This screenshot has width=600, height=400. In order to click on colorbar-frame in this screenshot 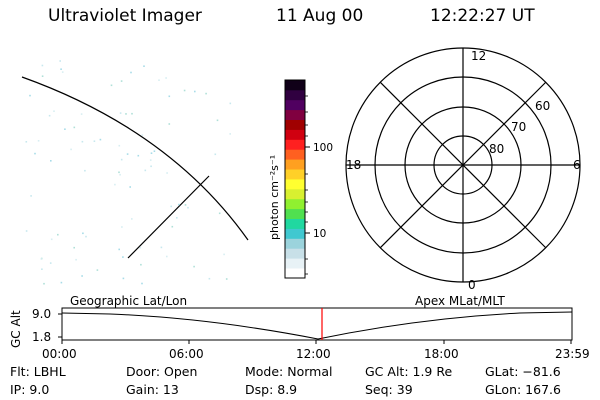, I will do `click(295, 179)`.